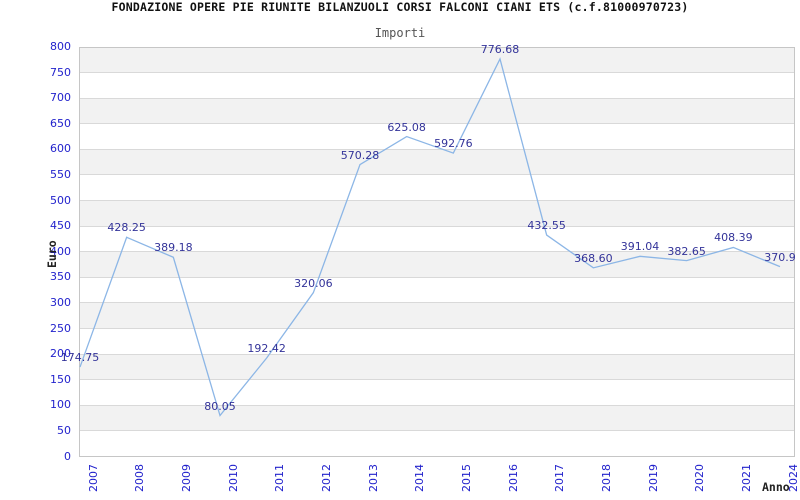  What do you see at coordinates (80, 358) in the screenshot?
I see `data-point-label: 174.75` at bounding box center [80, 358].